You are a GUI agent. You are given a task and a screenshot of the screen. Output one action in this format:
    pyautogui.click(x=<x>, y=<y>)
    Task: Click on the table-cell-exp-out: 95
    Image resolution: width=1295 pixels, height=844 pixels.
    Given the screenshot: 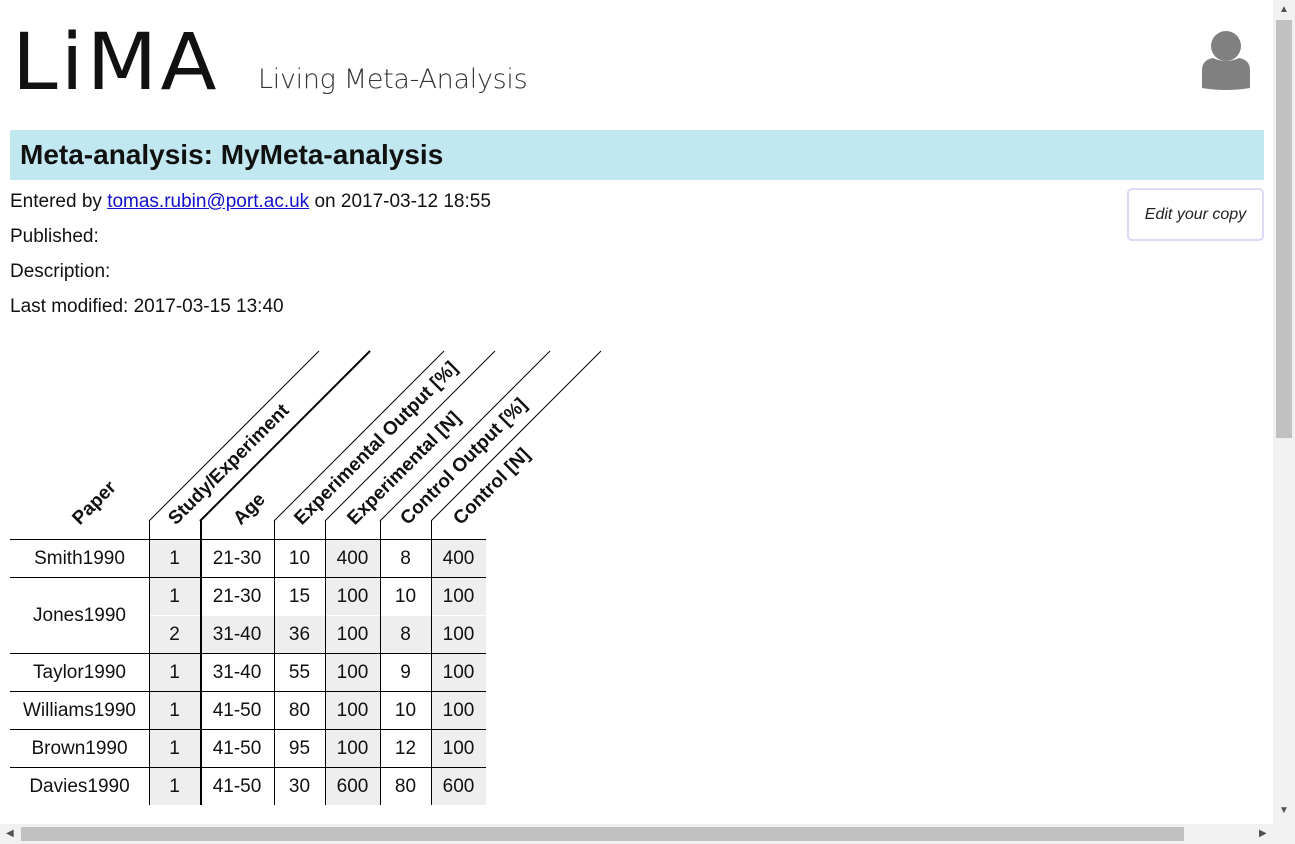 What is the action you would take?
    pyautogui.click(x=299, y=748)
    